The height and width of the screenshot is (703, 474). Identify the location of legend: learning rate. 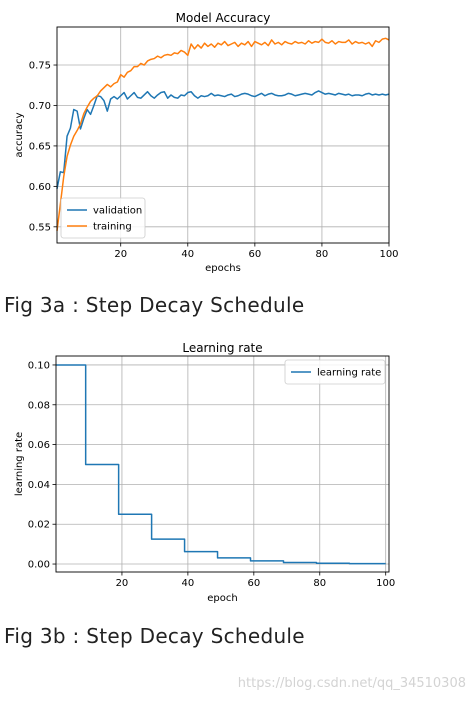
(335, 372).